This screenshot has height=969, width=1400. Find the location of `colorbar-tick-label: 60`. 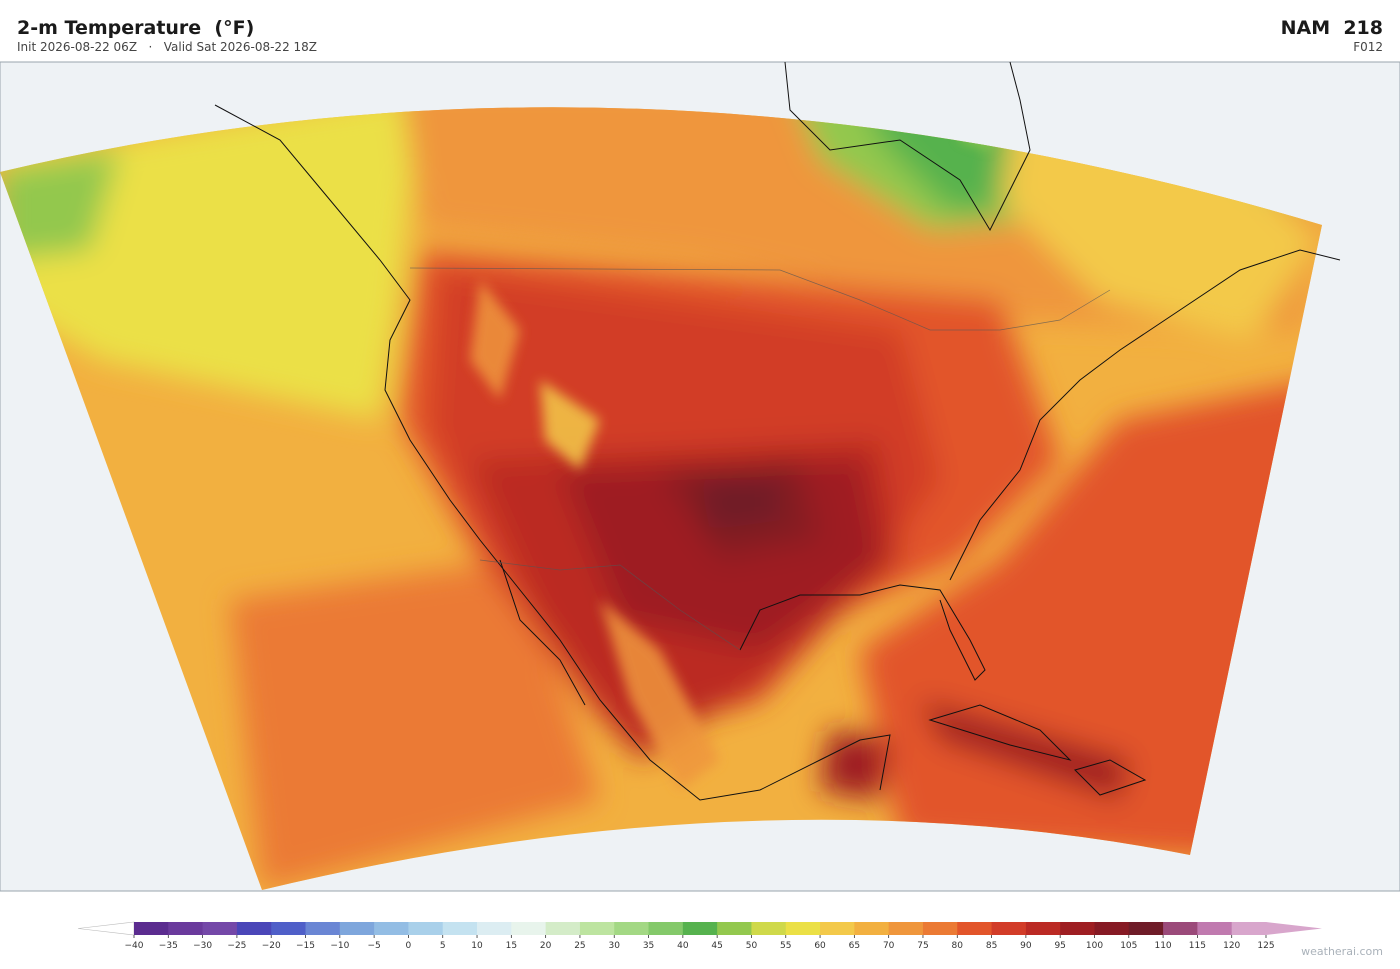

colorbar-tick-label: 60 is located at coordinates (820, 946).